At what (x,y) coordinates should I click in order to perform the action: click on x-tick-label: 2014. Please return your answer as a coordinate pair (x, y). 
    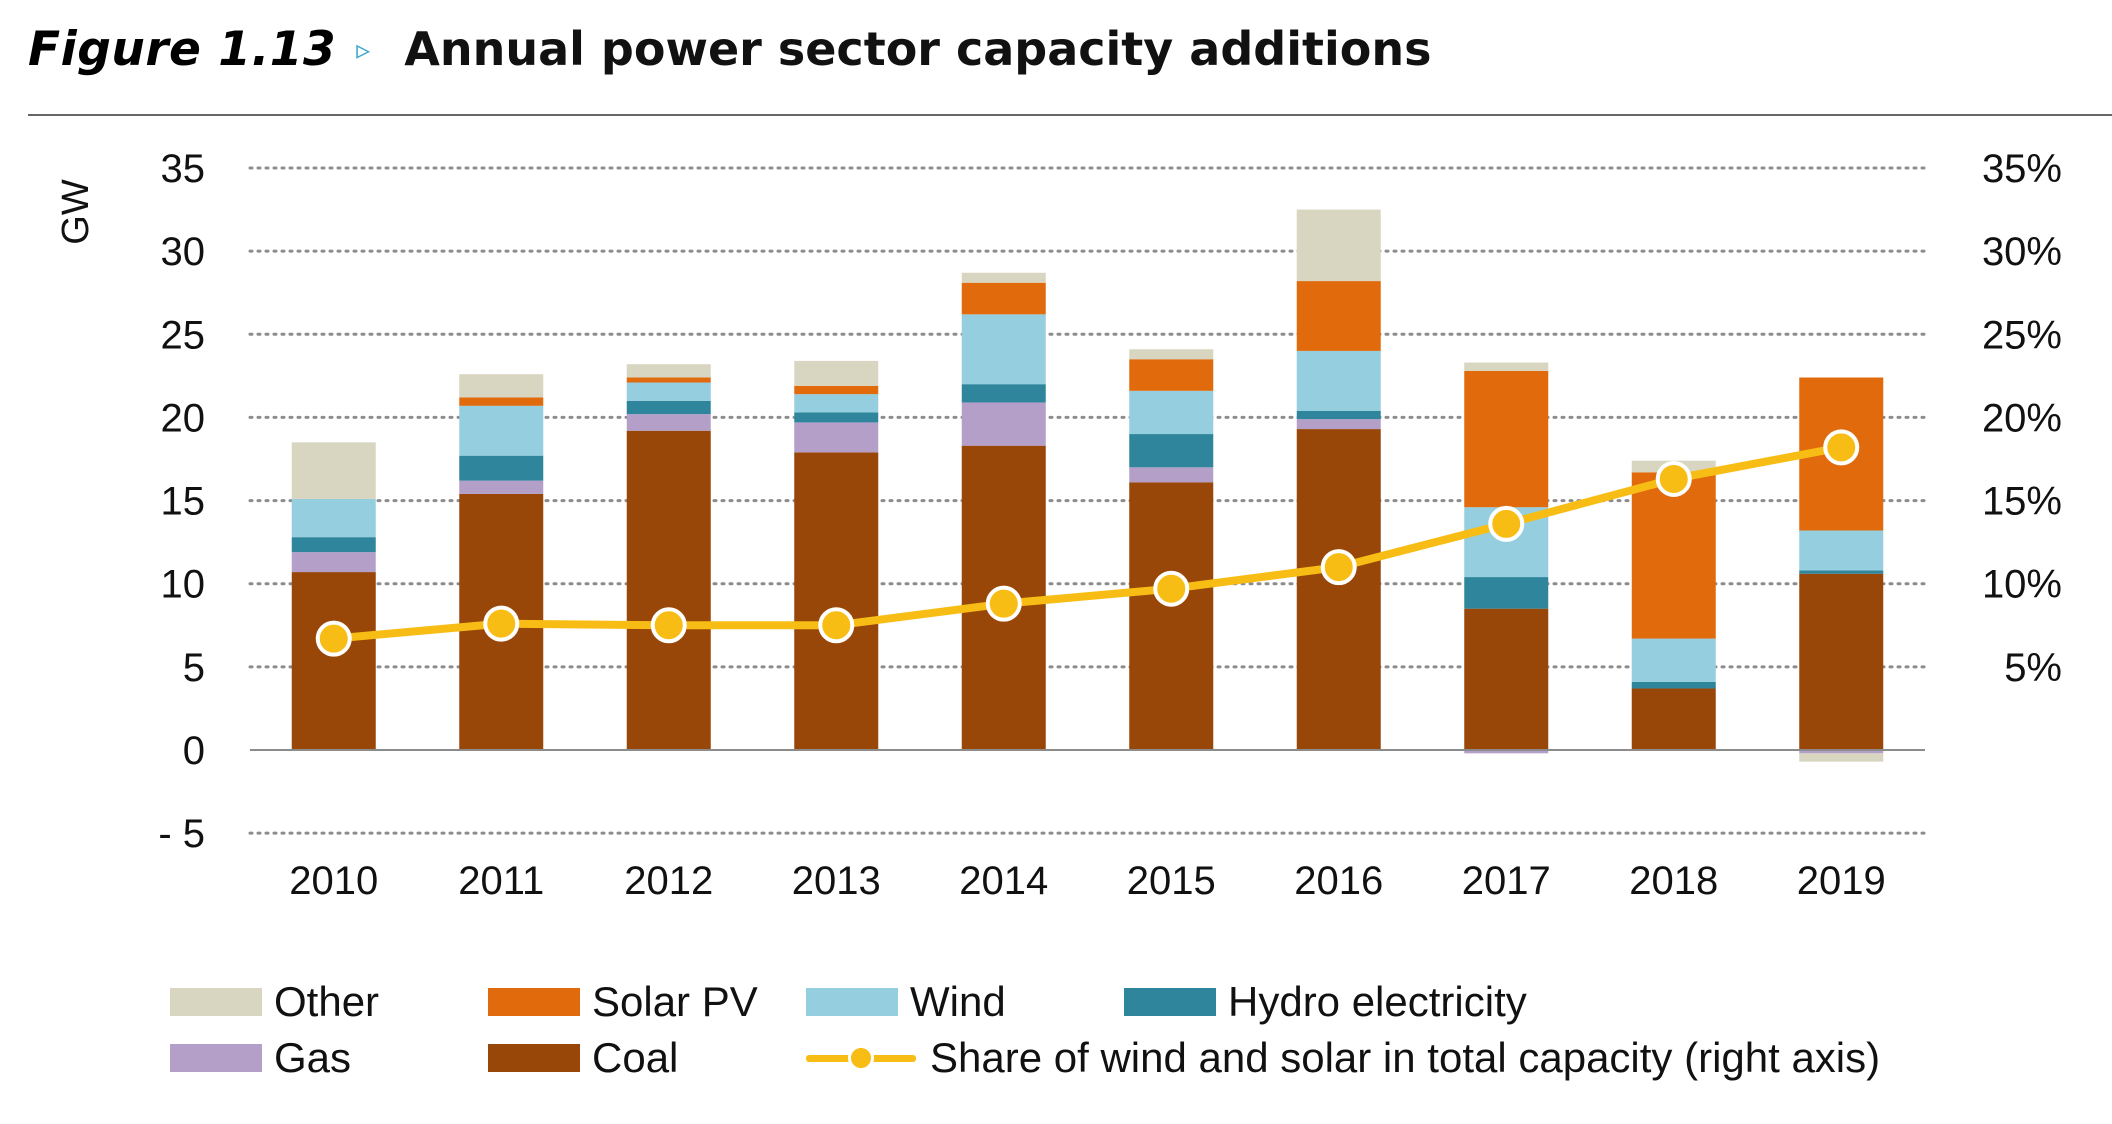
    Looking at the image, I should click on (1003, 881).